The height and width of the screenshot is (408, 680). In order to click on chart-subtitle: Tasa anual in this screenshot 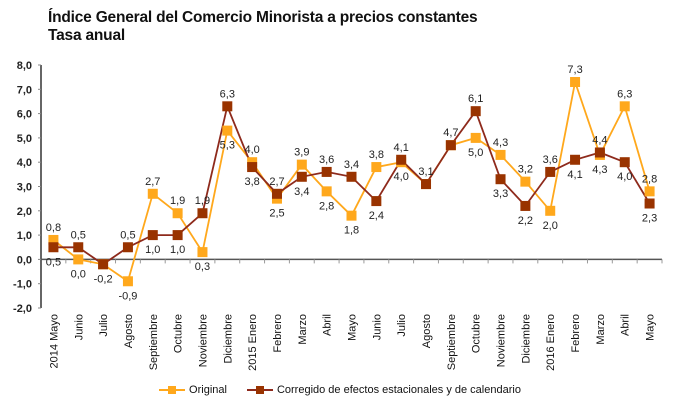, I will do `click(86, 35)`.